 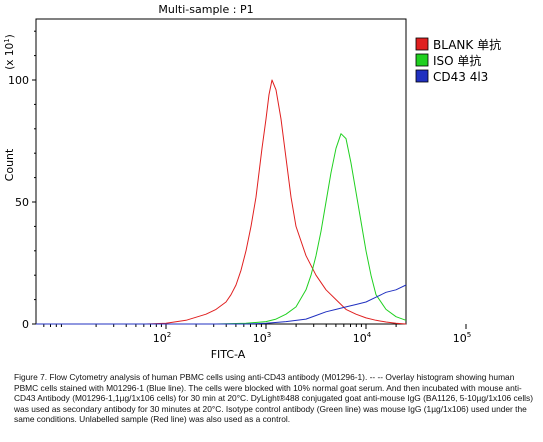 What do you see at coordinates (7, 40) in the screenshot?
I see `y-scale-exponent: 1` at bounding box center [7, 40].